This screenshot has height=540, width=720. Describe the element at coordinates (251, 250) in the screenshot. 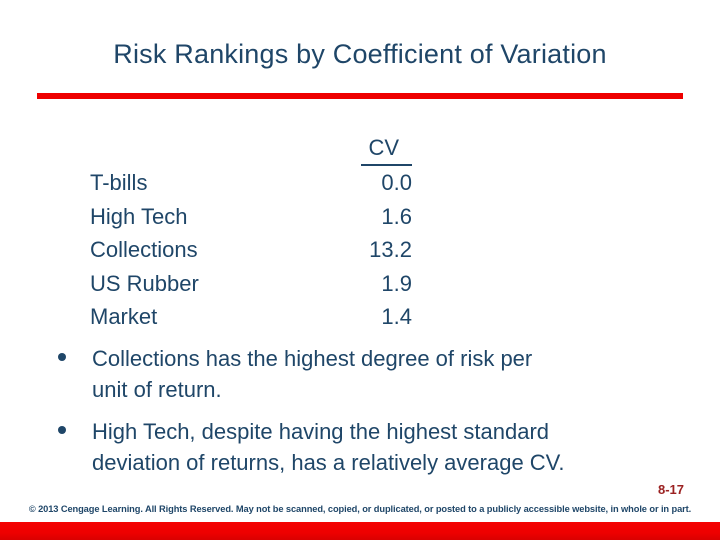

I see `table-row: Collections 13.2` at that location.